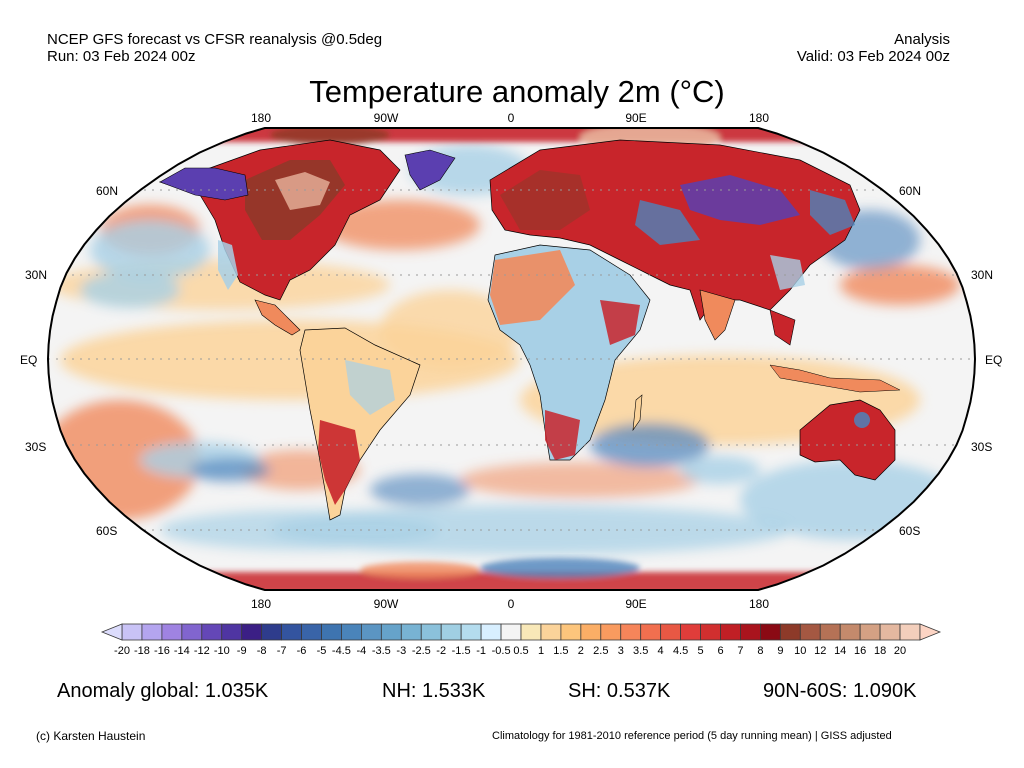  I want to click on land-siberia-cold, so click(740, 200).